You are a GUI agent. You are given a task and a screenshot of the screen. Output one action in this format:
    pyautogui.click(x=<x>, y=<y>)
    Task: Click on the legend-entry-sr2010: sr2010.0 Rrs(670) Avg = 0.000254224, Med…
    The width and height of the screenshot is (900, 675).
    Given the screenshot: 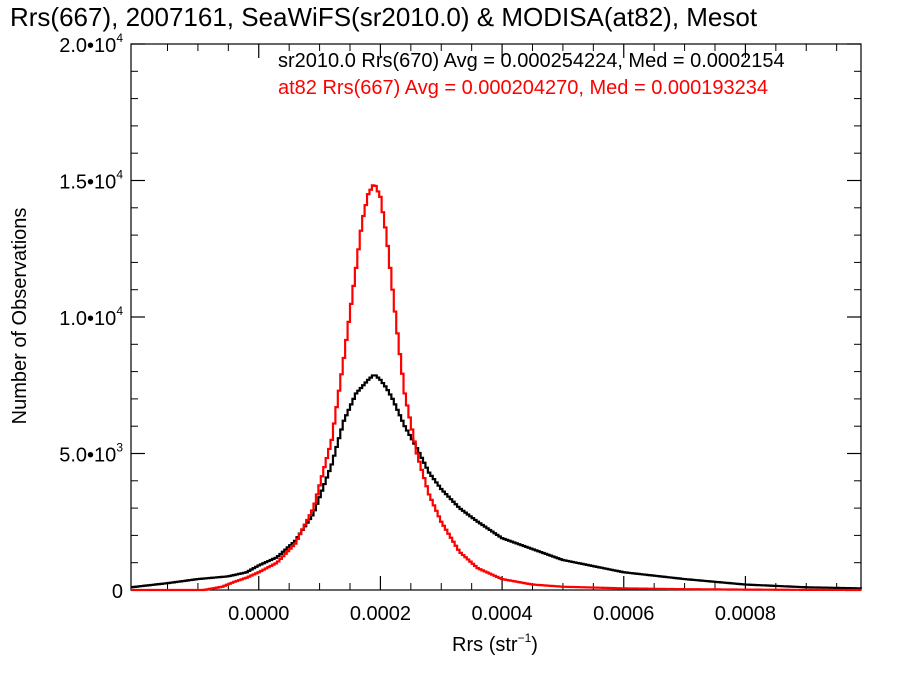 What is the action you would take?
    pyautogui.click(x=531, y=61)
    